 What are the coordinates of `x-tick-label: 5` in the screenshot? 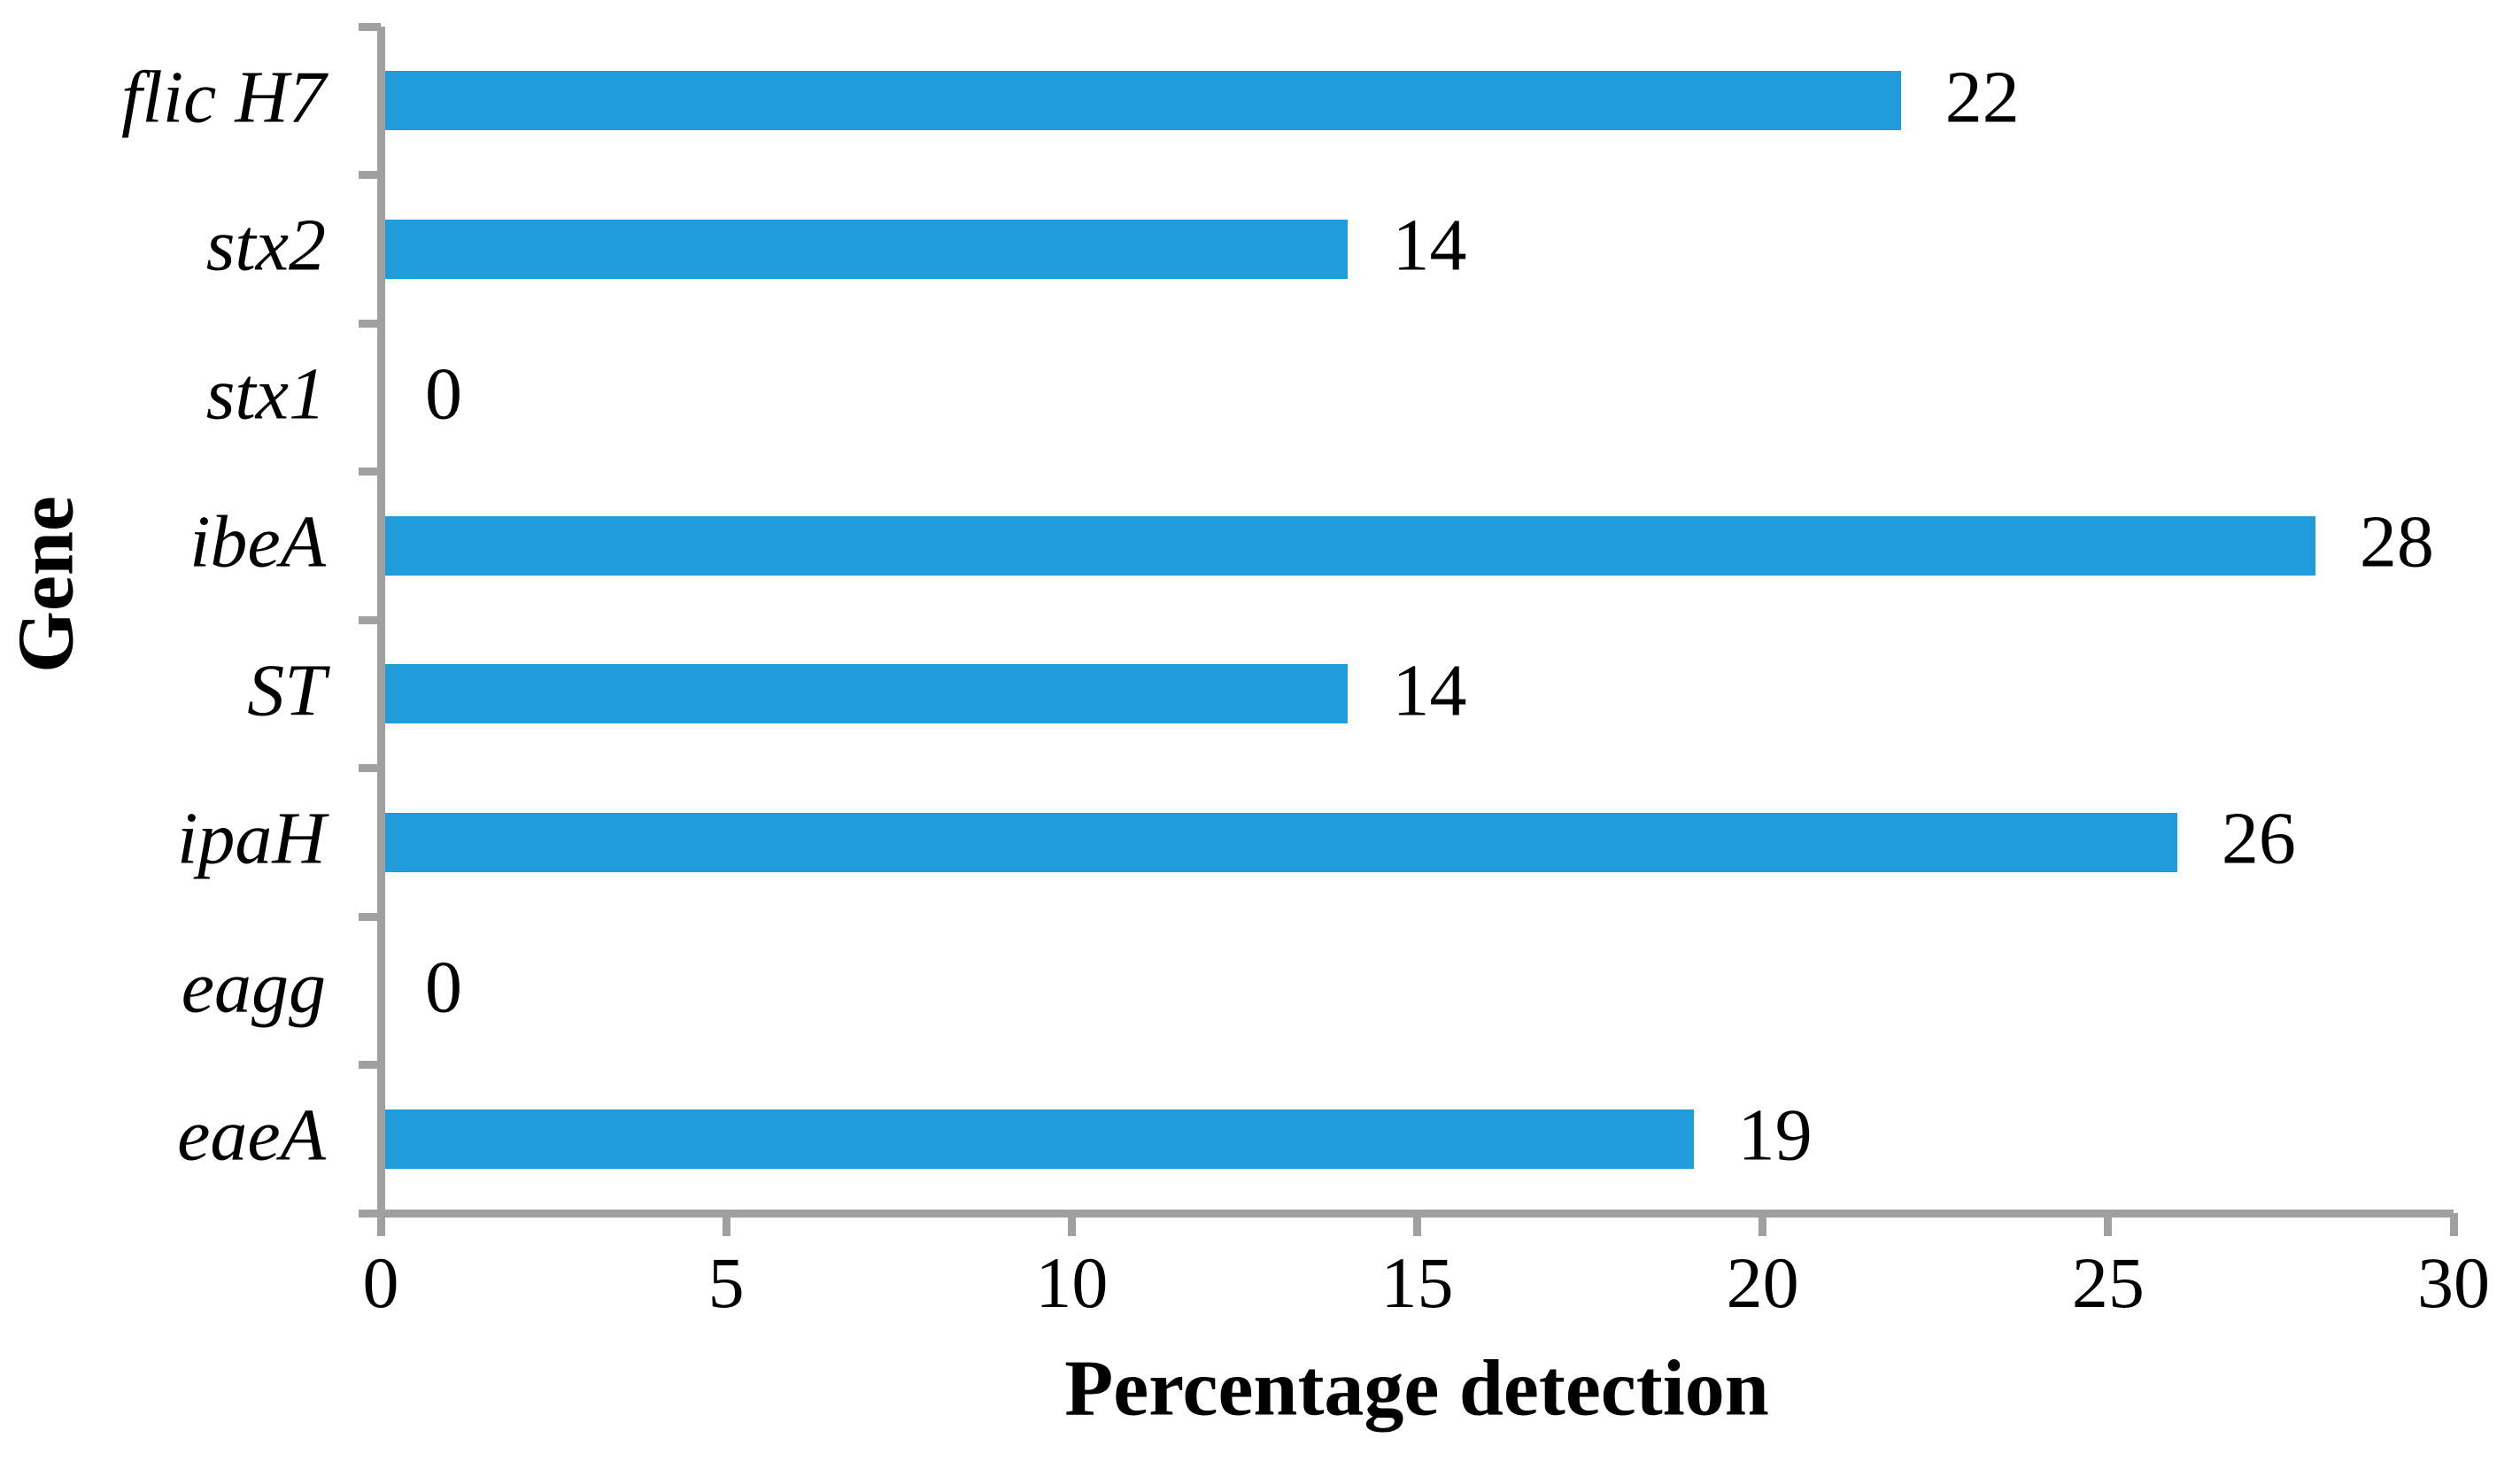 It's located at (726, 1283).